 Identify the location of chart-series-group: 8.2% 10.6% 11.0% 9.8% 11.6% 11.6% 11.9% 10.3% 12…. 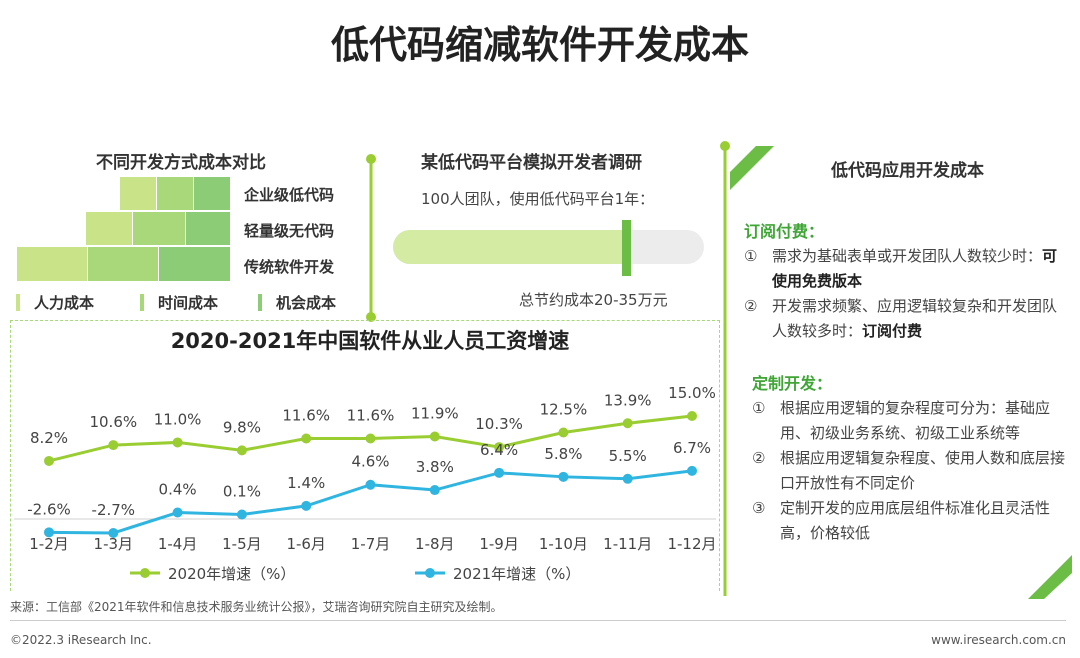
(371, 461).